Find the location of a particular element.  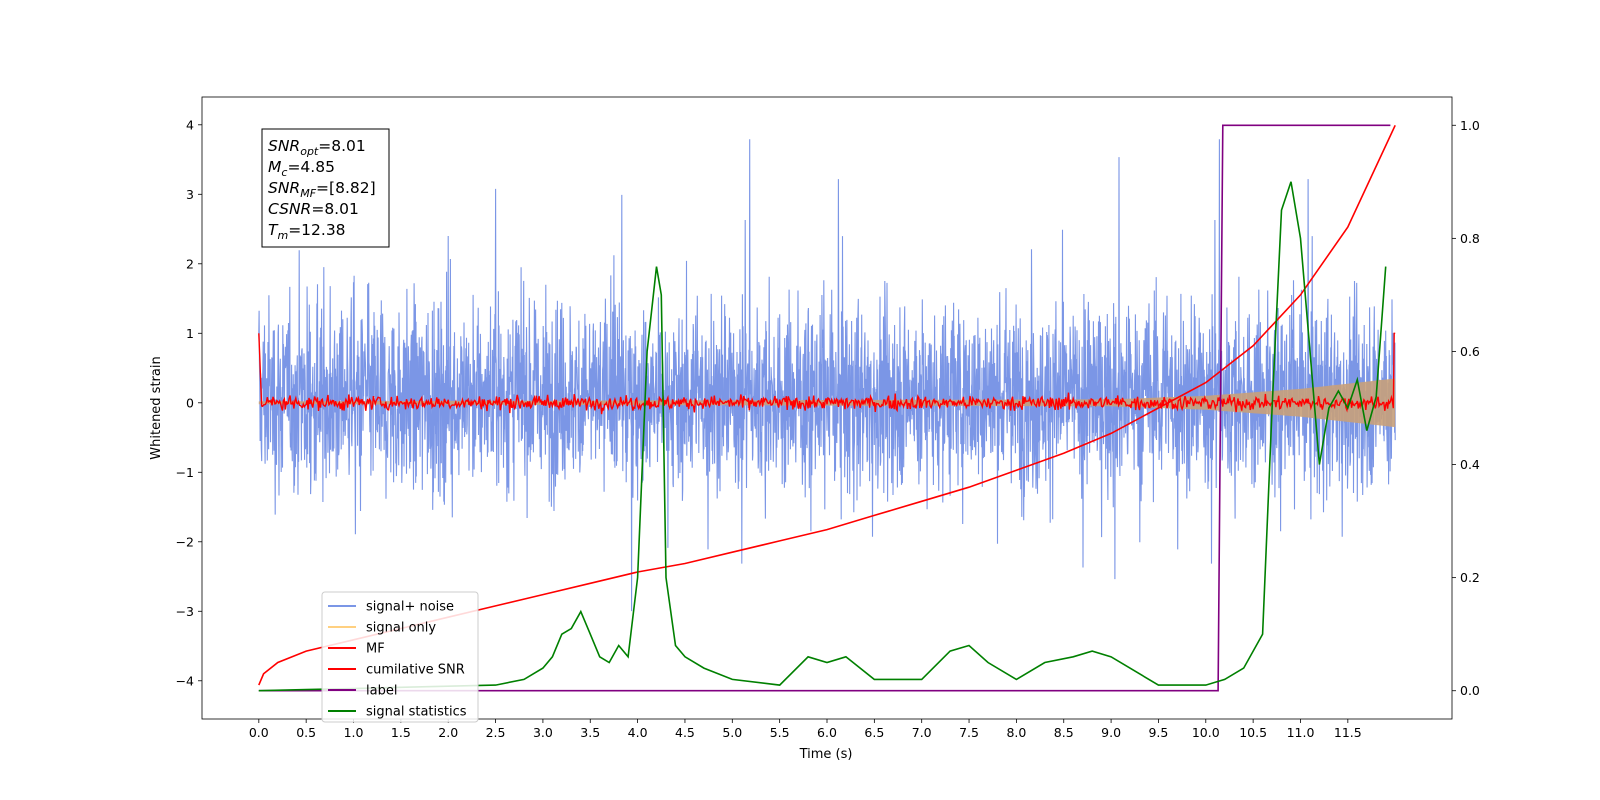

x-tick-label: 0.5 is located at coordinates (306, 732).